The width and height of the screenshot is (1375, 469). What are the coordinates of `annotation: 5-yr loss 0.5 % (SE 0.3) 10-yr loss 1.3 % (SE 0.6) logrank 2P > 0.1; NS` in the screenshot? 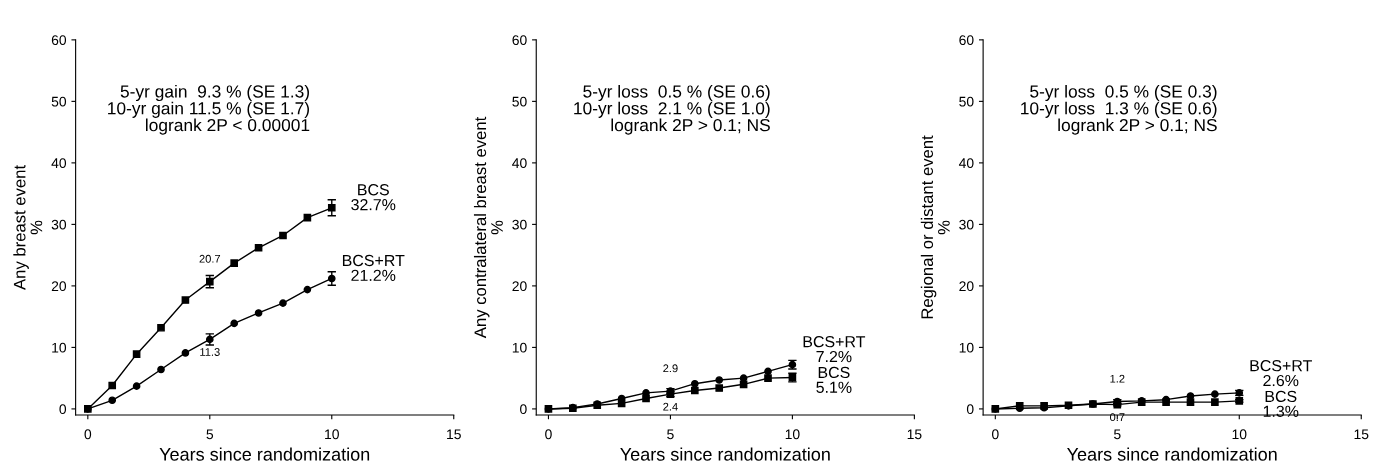 It's located at (1119, 109).